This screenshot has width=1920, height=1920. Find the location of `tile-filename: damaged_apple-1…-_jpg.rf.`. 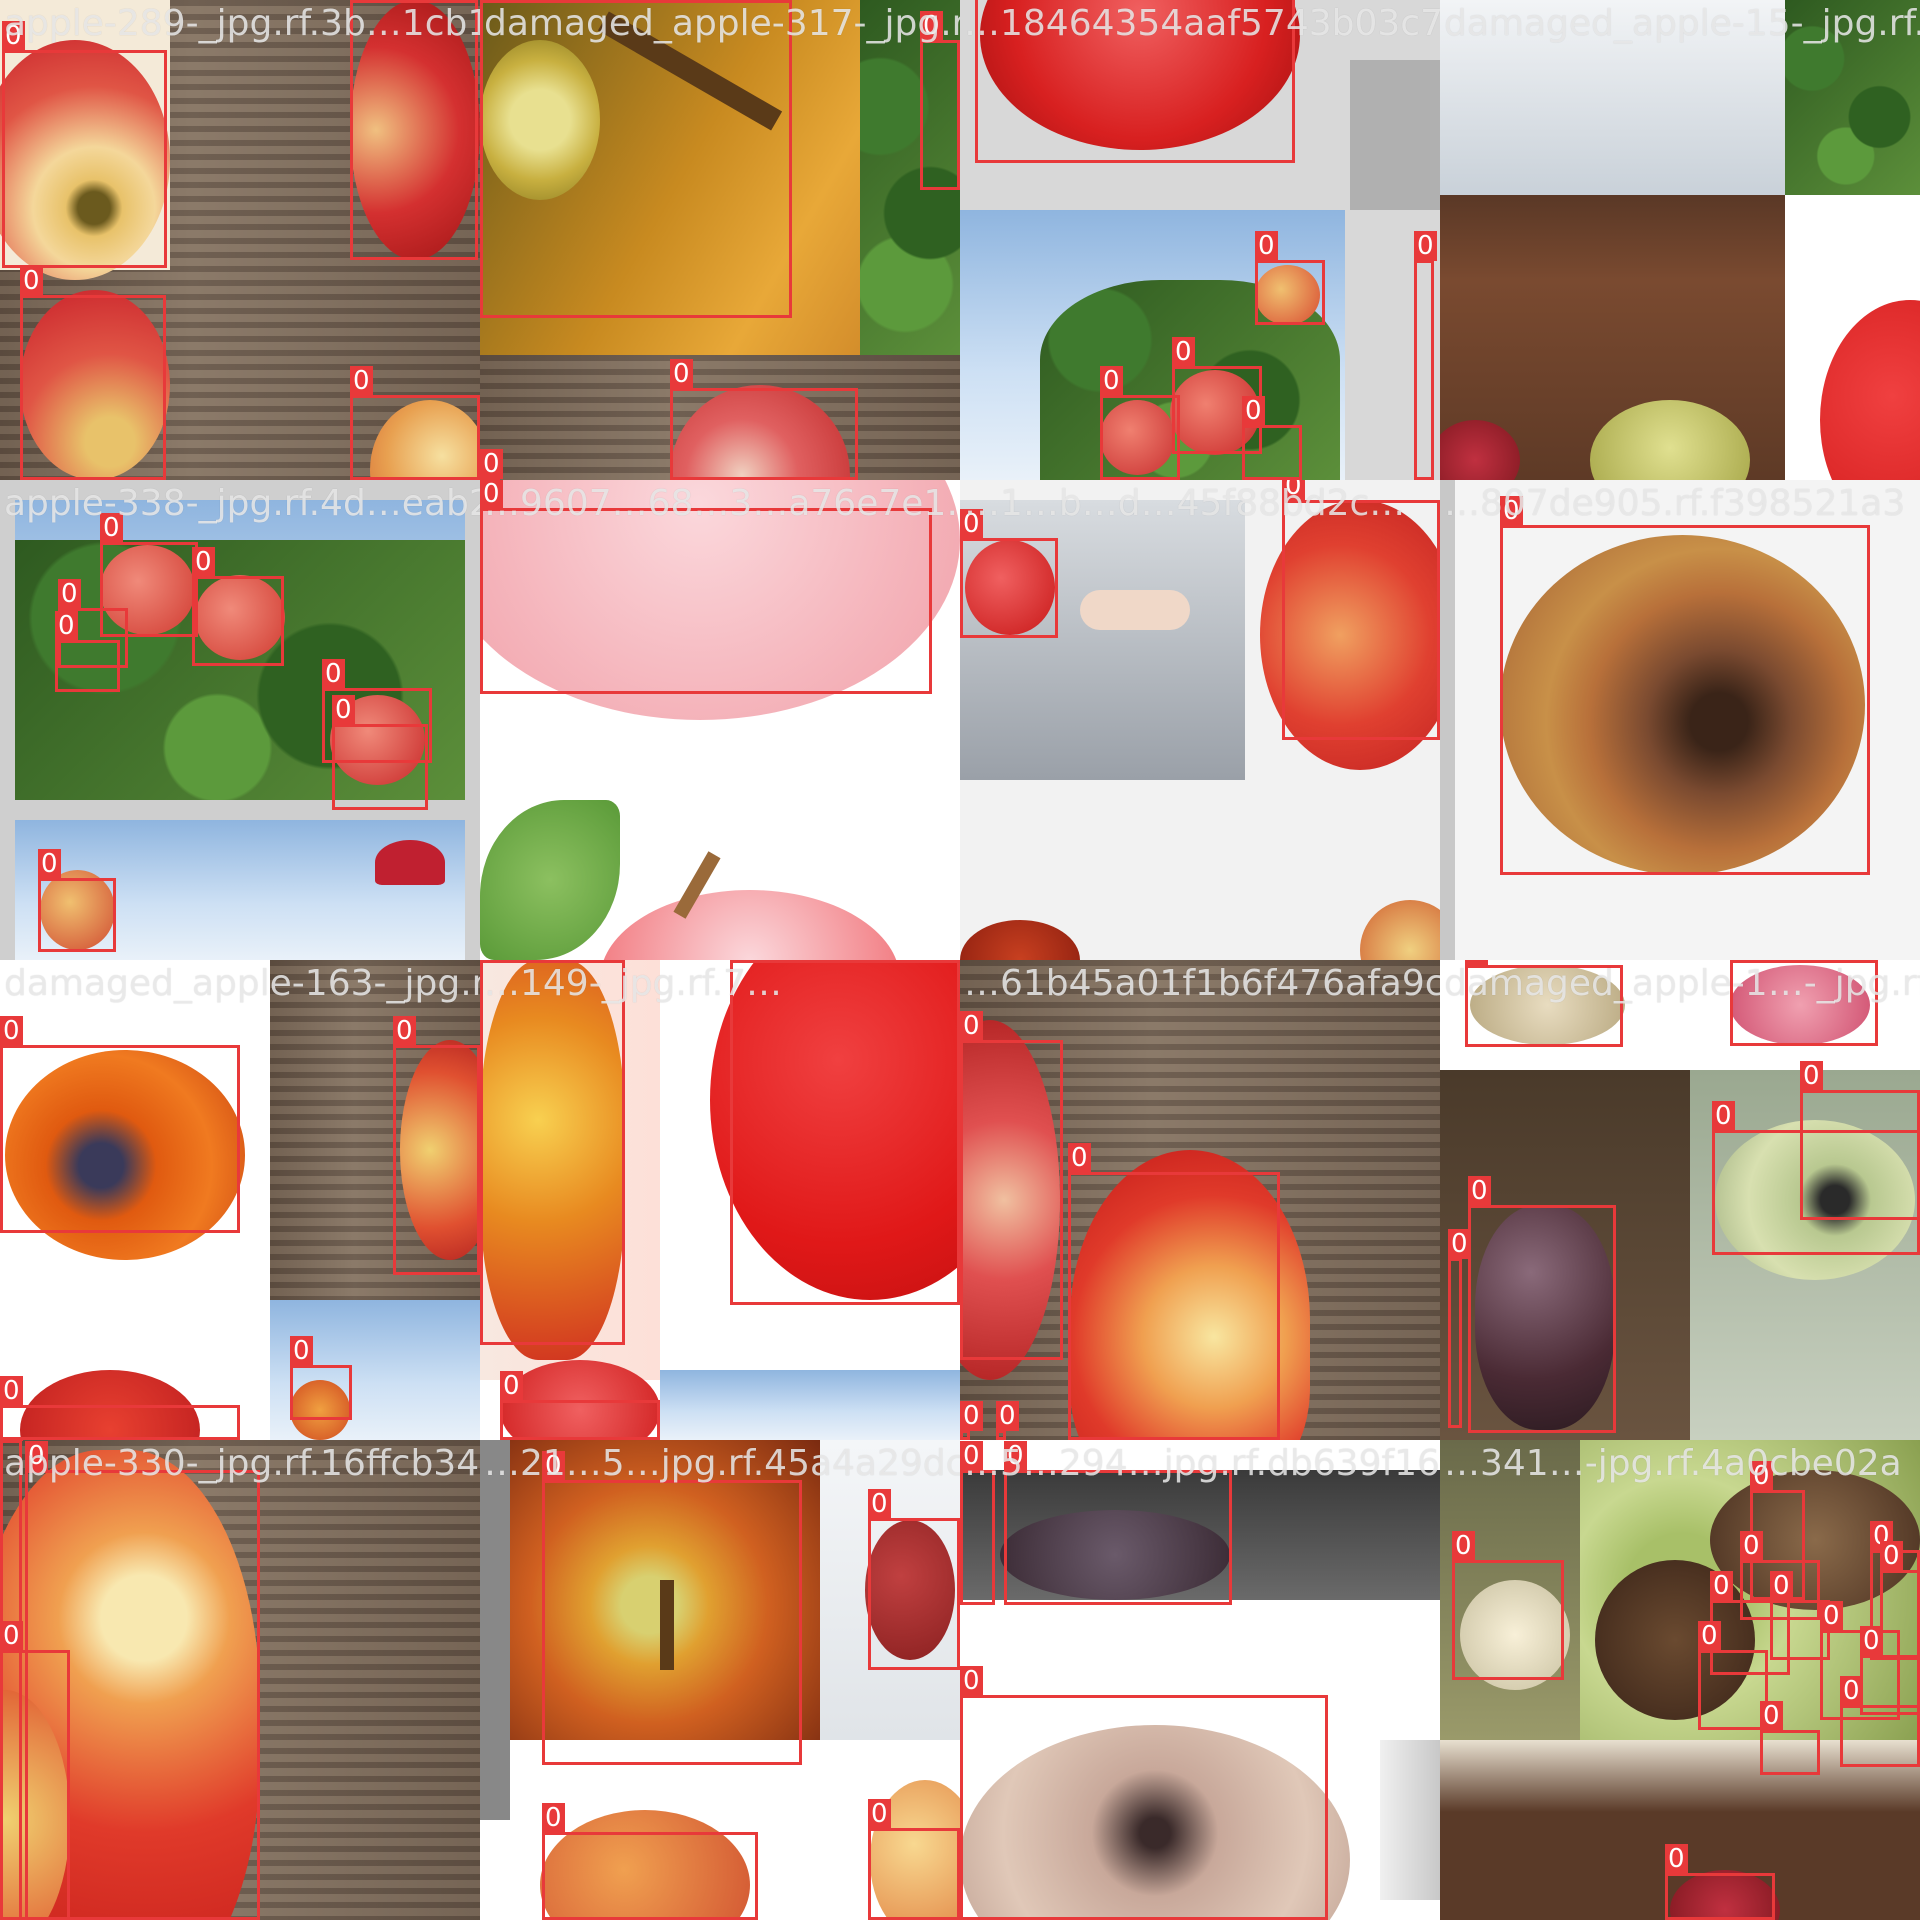

tile-filename: damaged_apple-1…-_jpg.rf. is located at coordinates (1682, 984).